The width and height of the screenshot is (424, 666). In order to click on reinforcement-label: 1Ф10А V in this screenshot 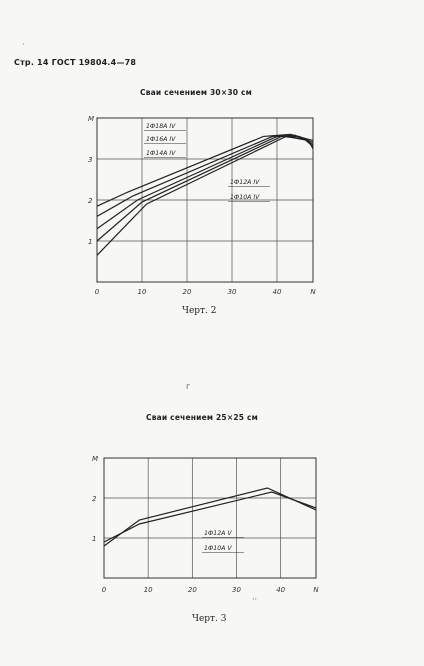, I will do `click(218, 548)`.